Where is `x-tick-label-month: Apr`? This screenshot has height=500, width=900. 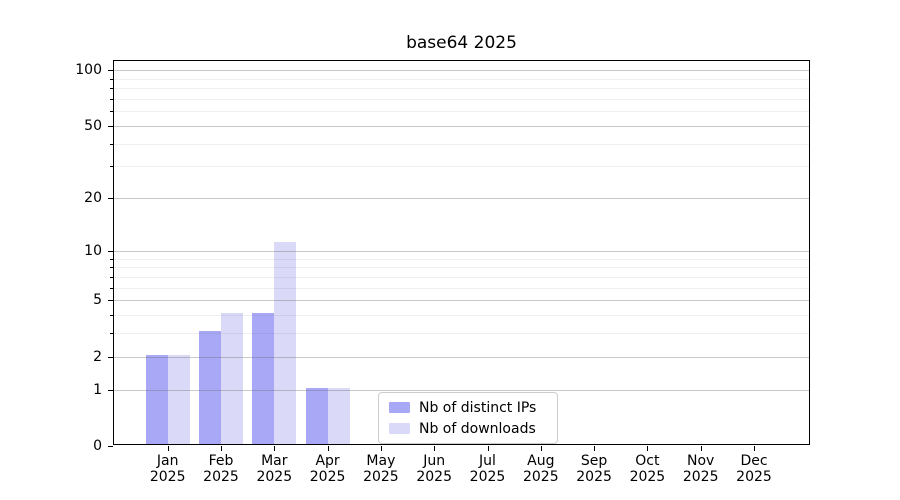
x-tick-label-month: Apr is located at coordinates (327, 461).